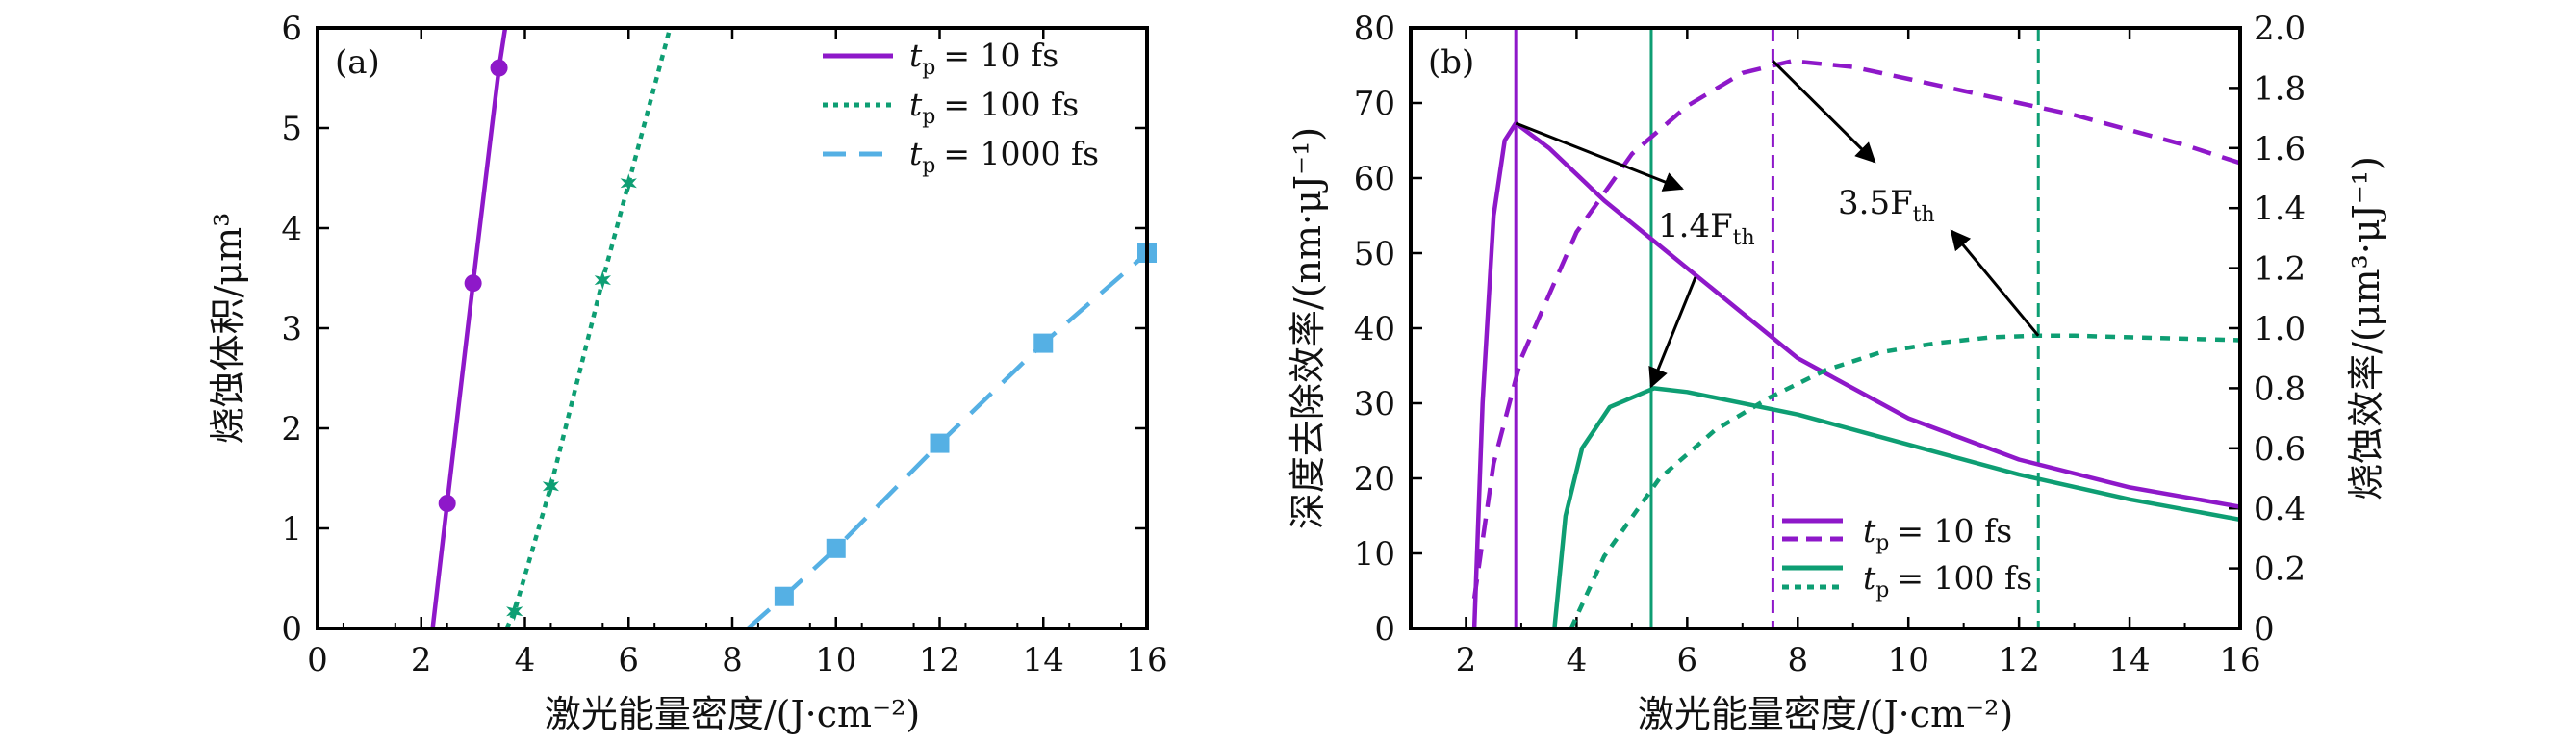 Image resolution: width=2576 pixels, height=743 pixels. What do you see at coordinates (291, 530) in the screenshot?
I see `y-tick-label: 1` at bounding box center [291, 530].